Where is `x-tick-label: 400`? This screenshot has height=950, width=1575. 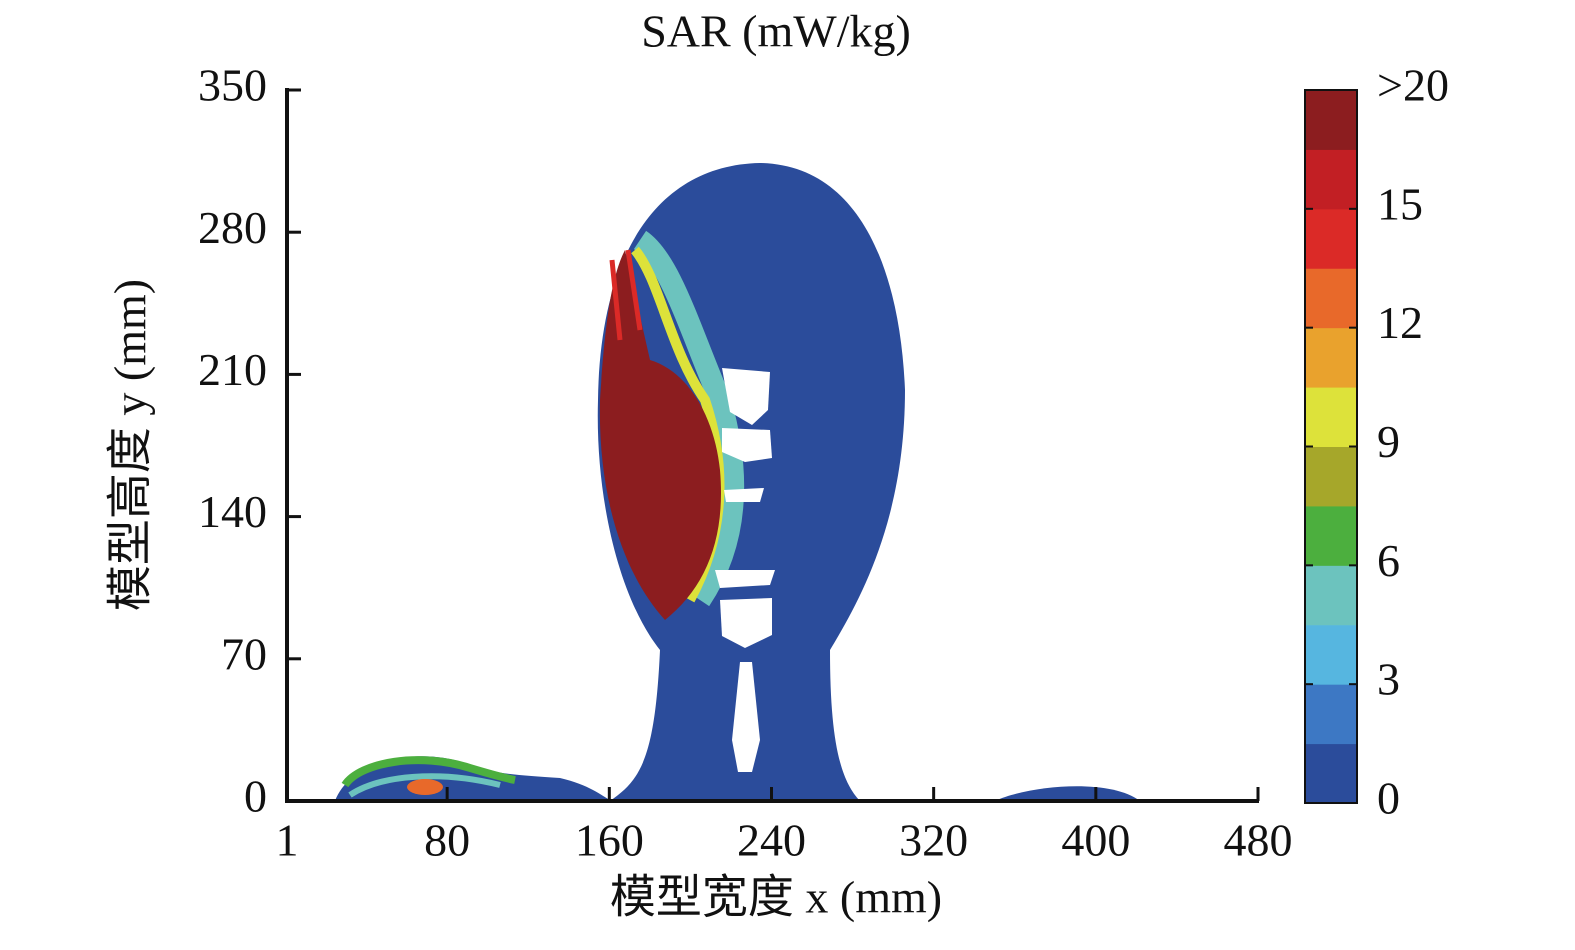 x-tick-label: 400 is located at coordinates (1095, 840).